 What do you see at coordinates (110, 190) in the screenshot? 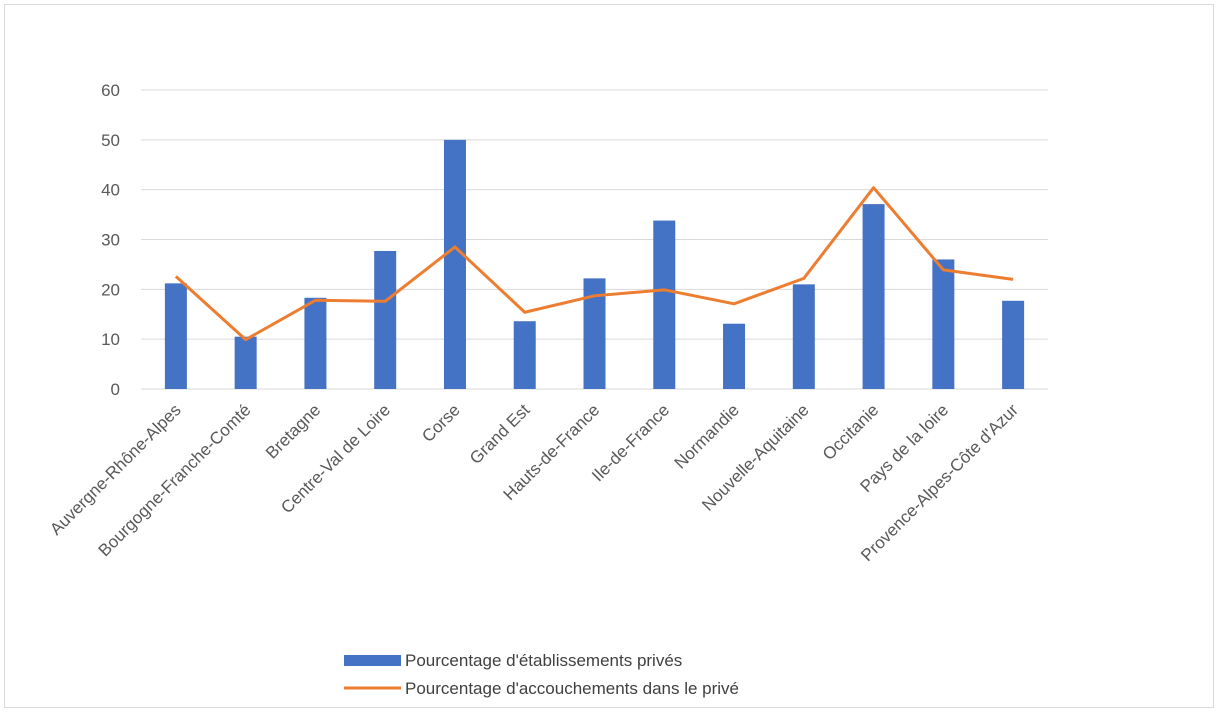
I see `y-tick-label: 40` at bounding box center [110, 190].